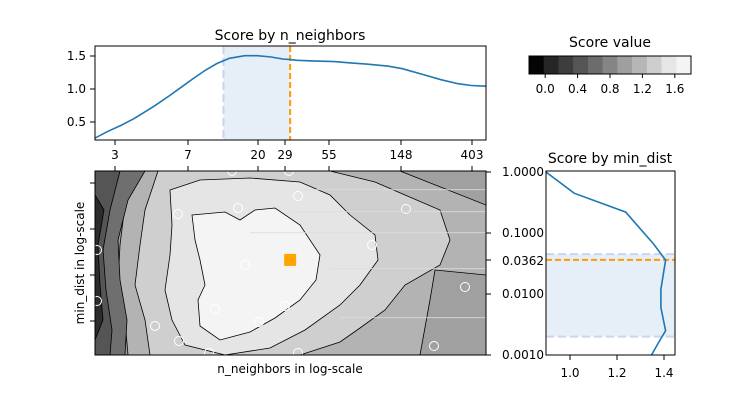  What do you see at coordinates (76, 89) in the screenshot?
I see `top-y-tick-label: 1.0` at bounding box center [76, 89].